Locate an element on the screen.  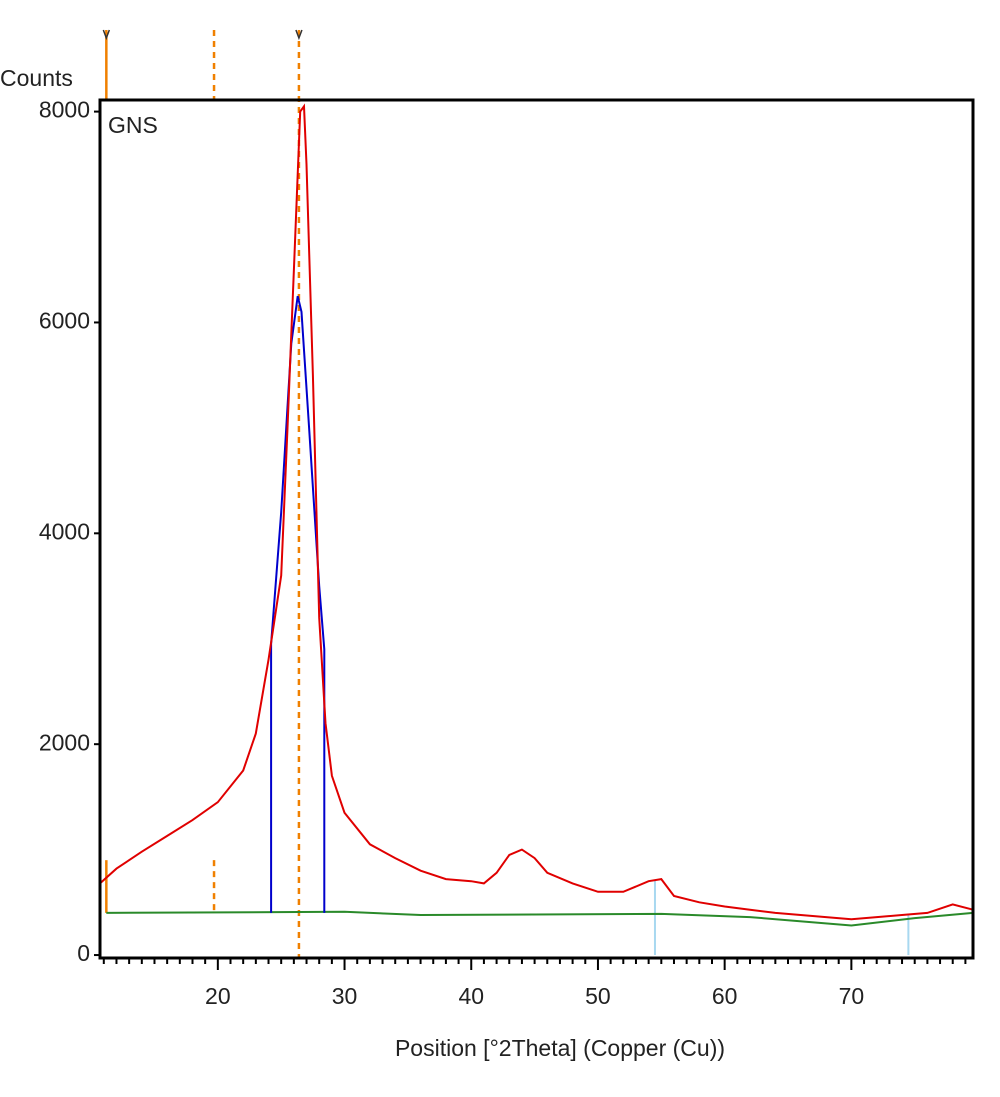
y-axis-label: Counts is located at coordinates (36, 78).